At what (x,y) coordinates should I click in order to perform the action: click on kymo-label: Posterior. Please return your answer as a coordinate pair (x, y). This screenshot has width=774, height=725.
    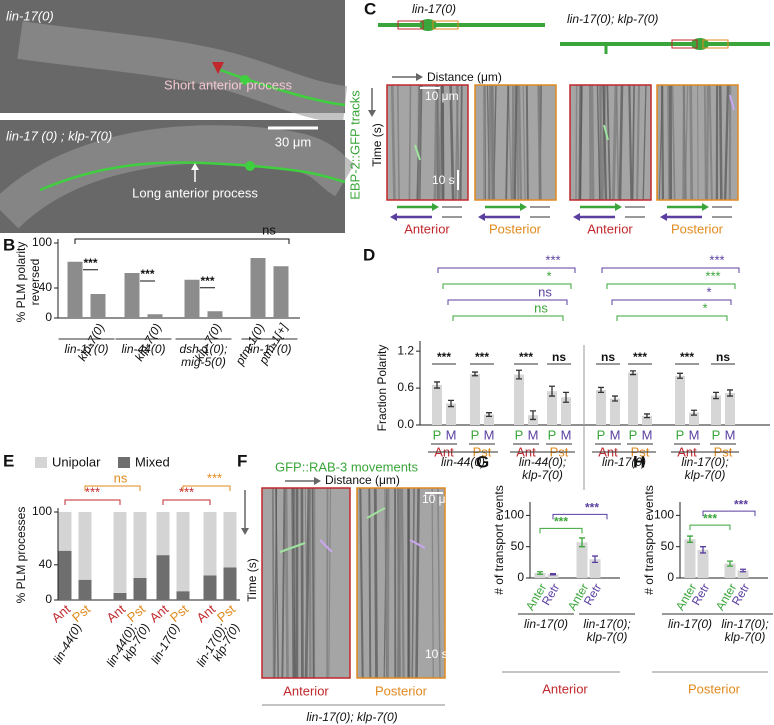
    Looking at the image, I should click on (697, 228).